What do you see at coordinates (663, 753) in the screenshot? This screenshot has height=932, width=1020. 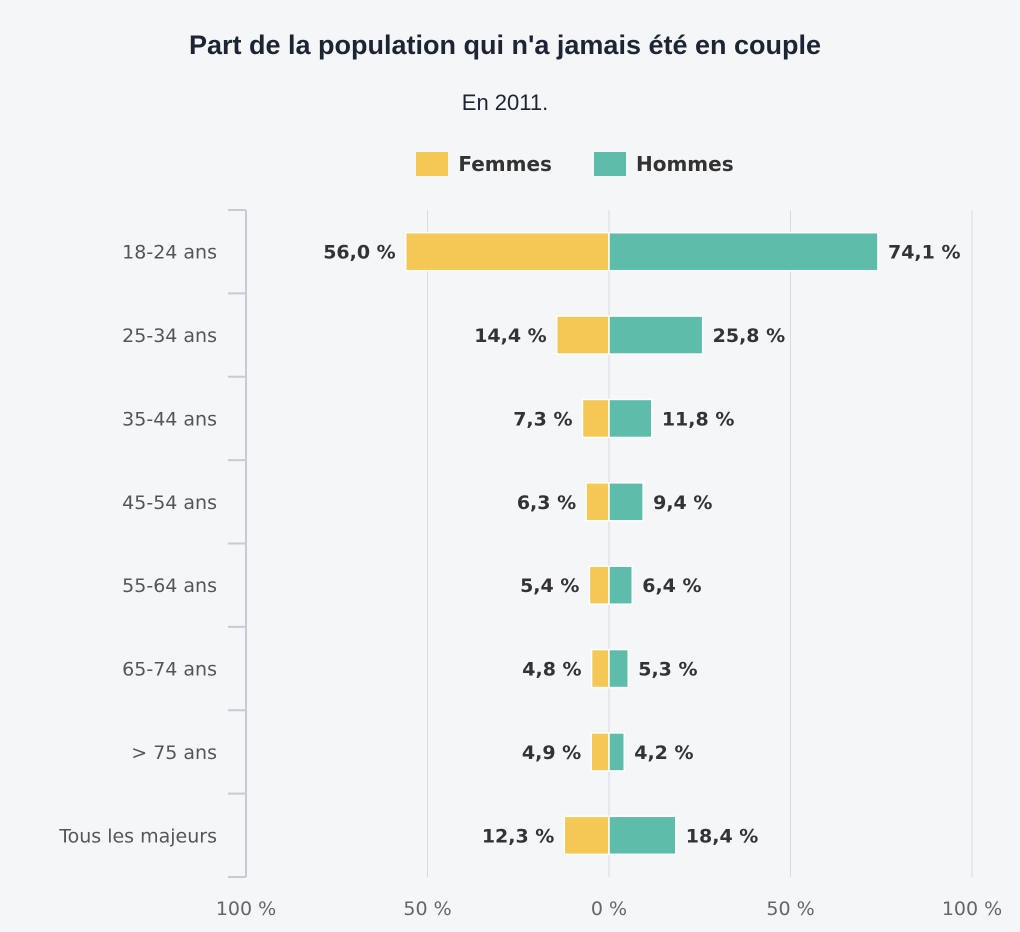 I see `data-label-hommes: 4,2 %` at bounding box center [663, 753].